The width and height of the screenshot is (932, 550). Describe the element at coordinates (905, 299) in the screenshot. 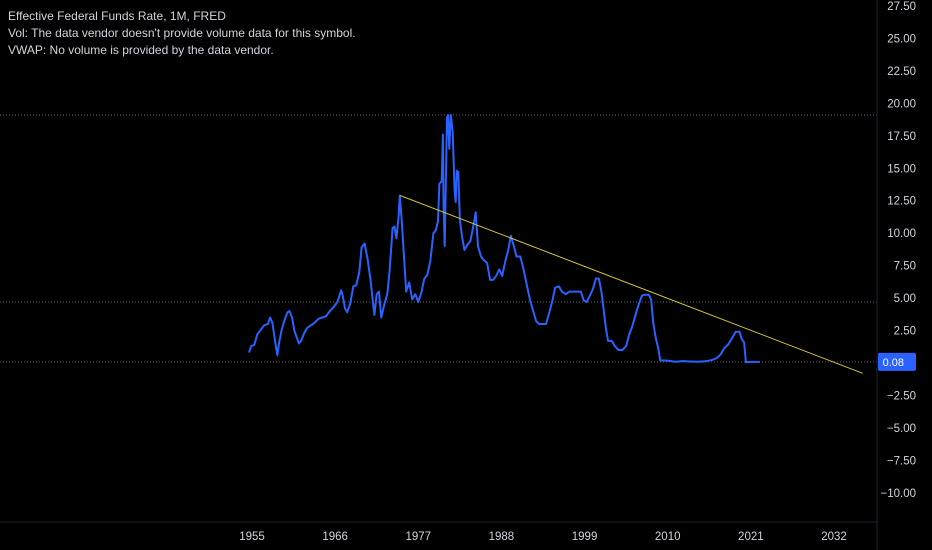

I see `y-tick-label: 5.00` at that location.